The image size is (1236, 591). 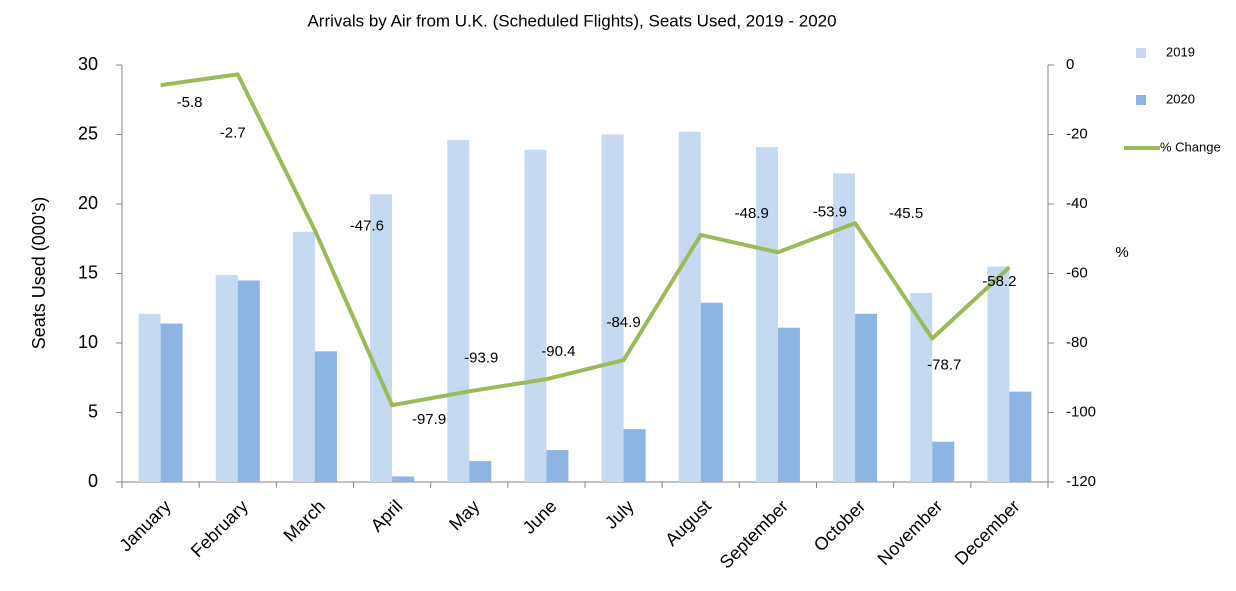 I want to click on data-label: -84.9, so click(x=623, y=322).